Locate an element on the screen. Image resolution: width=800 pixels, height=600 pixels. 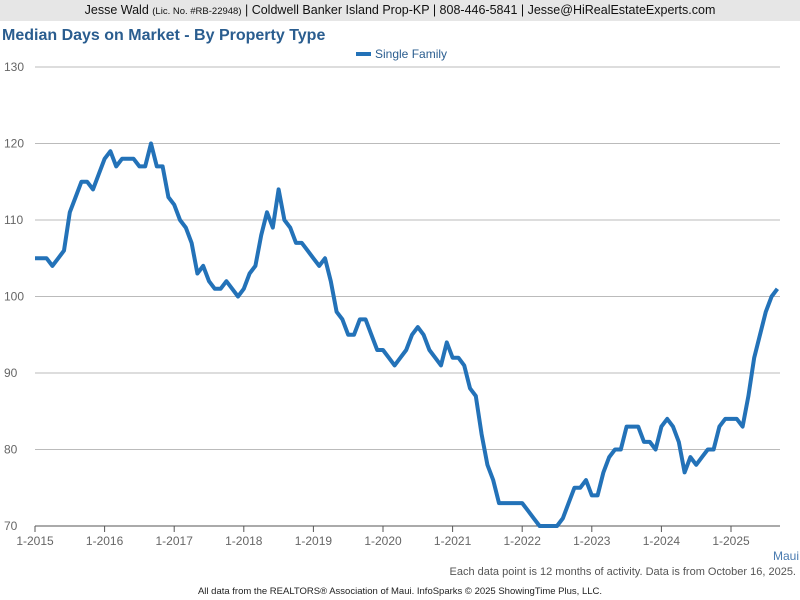
x-tick-label: 1-2021 is located at coordinates (453, 541).